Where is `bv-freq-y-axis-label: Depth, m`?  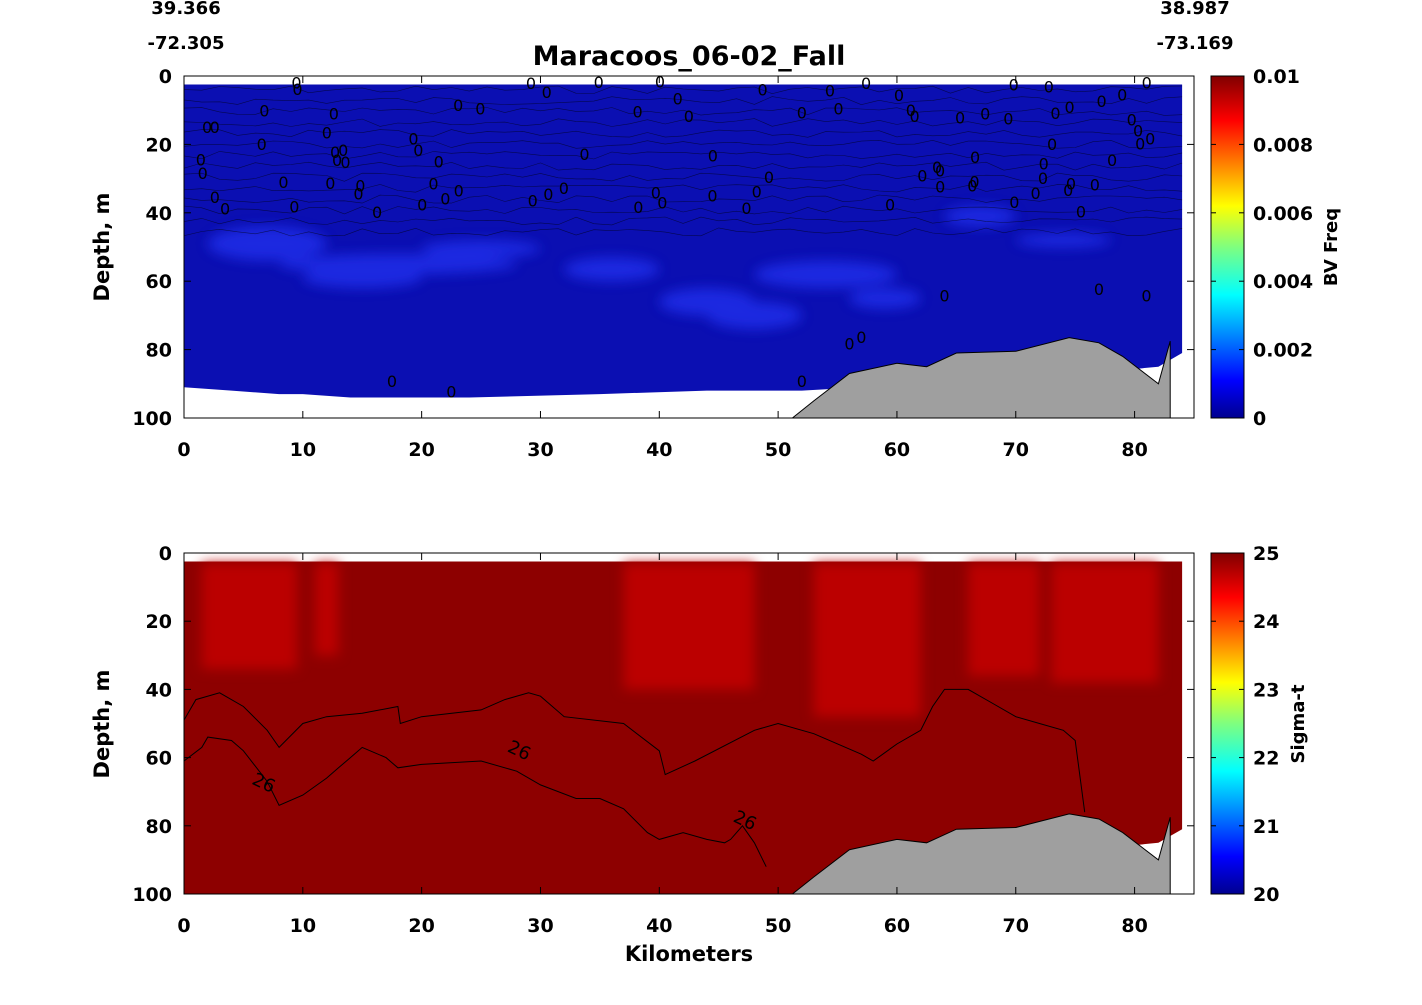 bv-freq-y-axis-label: Depth, m is located at coordinates (102, 247).